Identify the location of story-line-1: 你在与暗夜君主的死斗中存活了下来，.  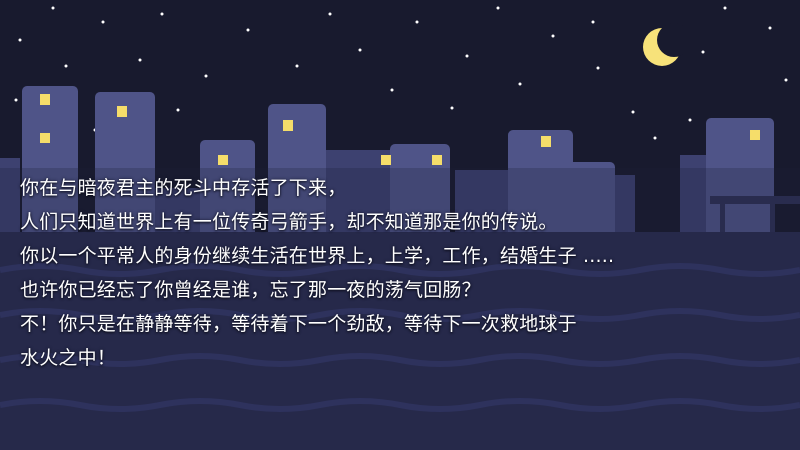
(183, 188).